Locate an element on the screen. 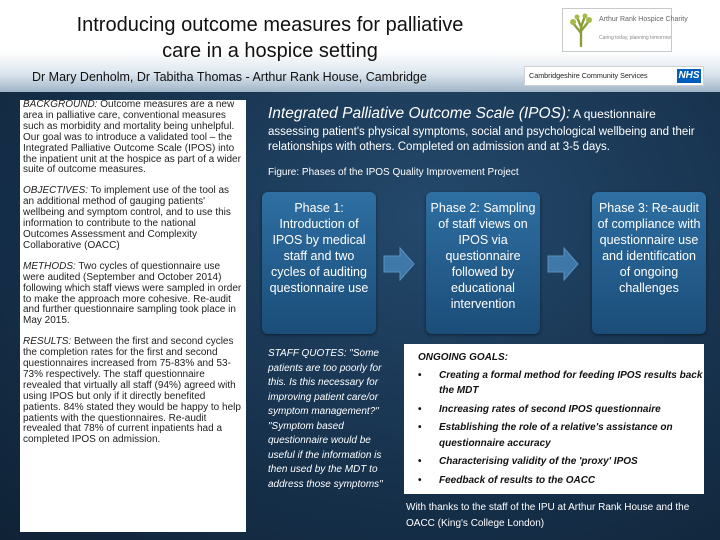 This screenshot has height=540, width=720. methods-label: Methods: is located at coordinates (49, 266).